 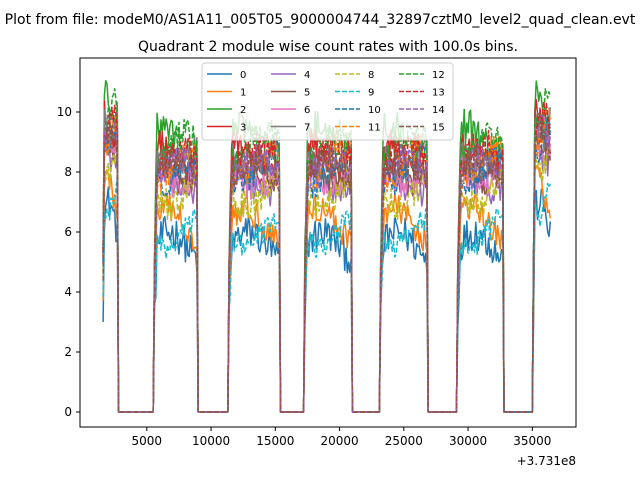 I want to click on legend-label-0: 0, so click(x=243, y=75).